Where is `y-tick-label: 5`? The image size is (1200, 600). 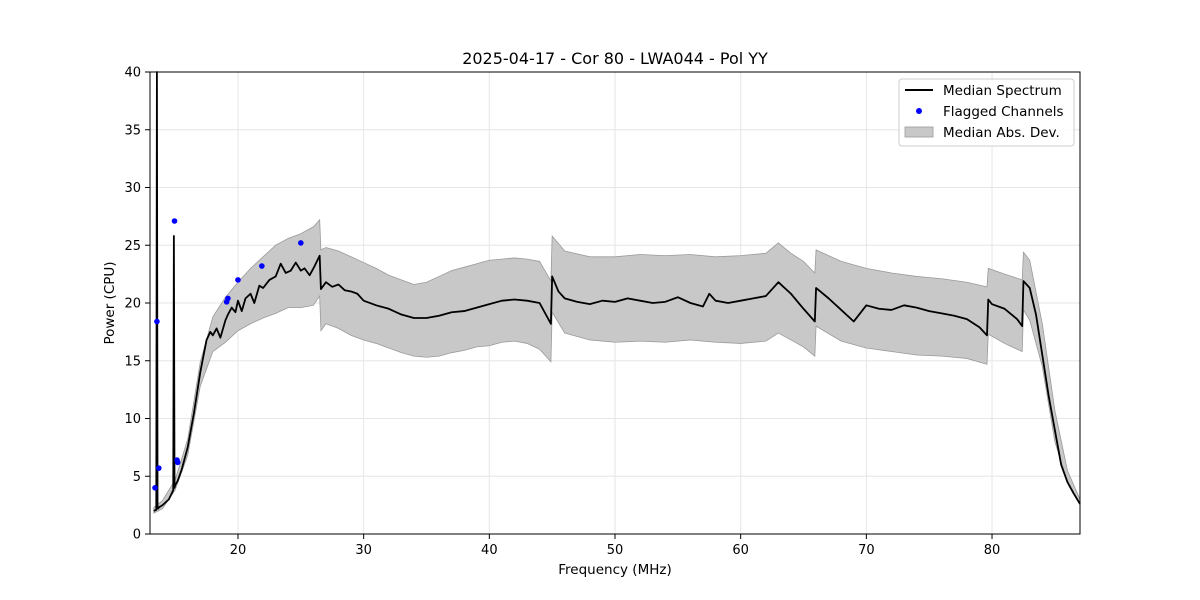
y-tick-label: 5 is located at coordinates (137, 477).